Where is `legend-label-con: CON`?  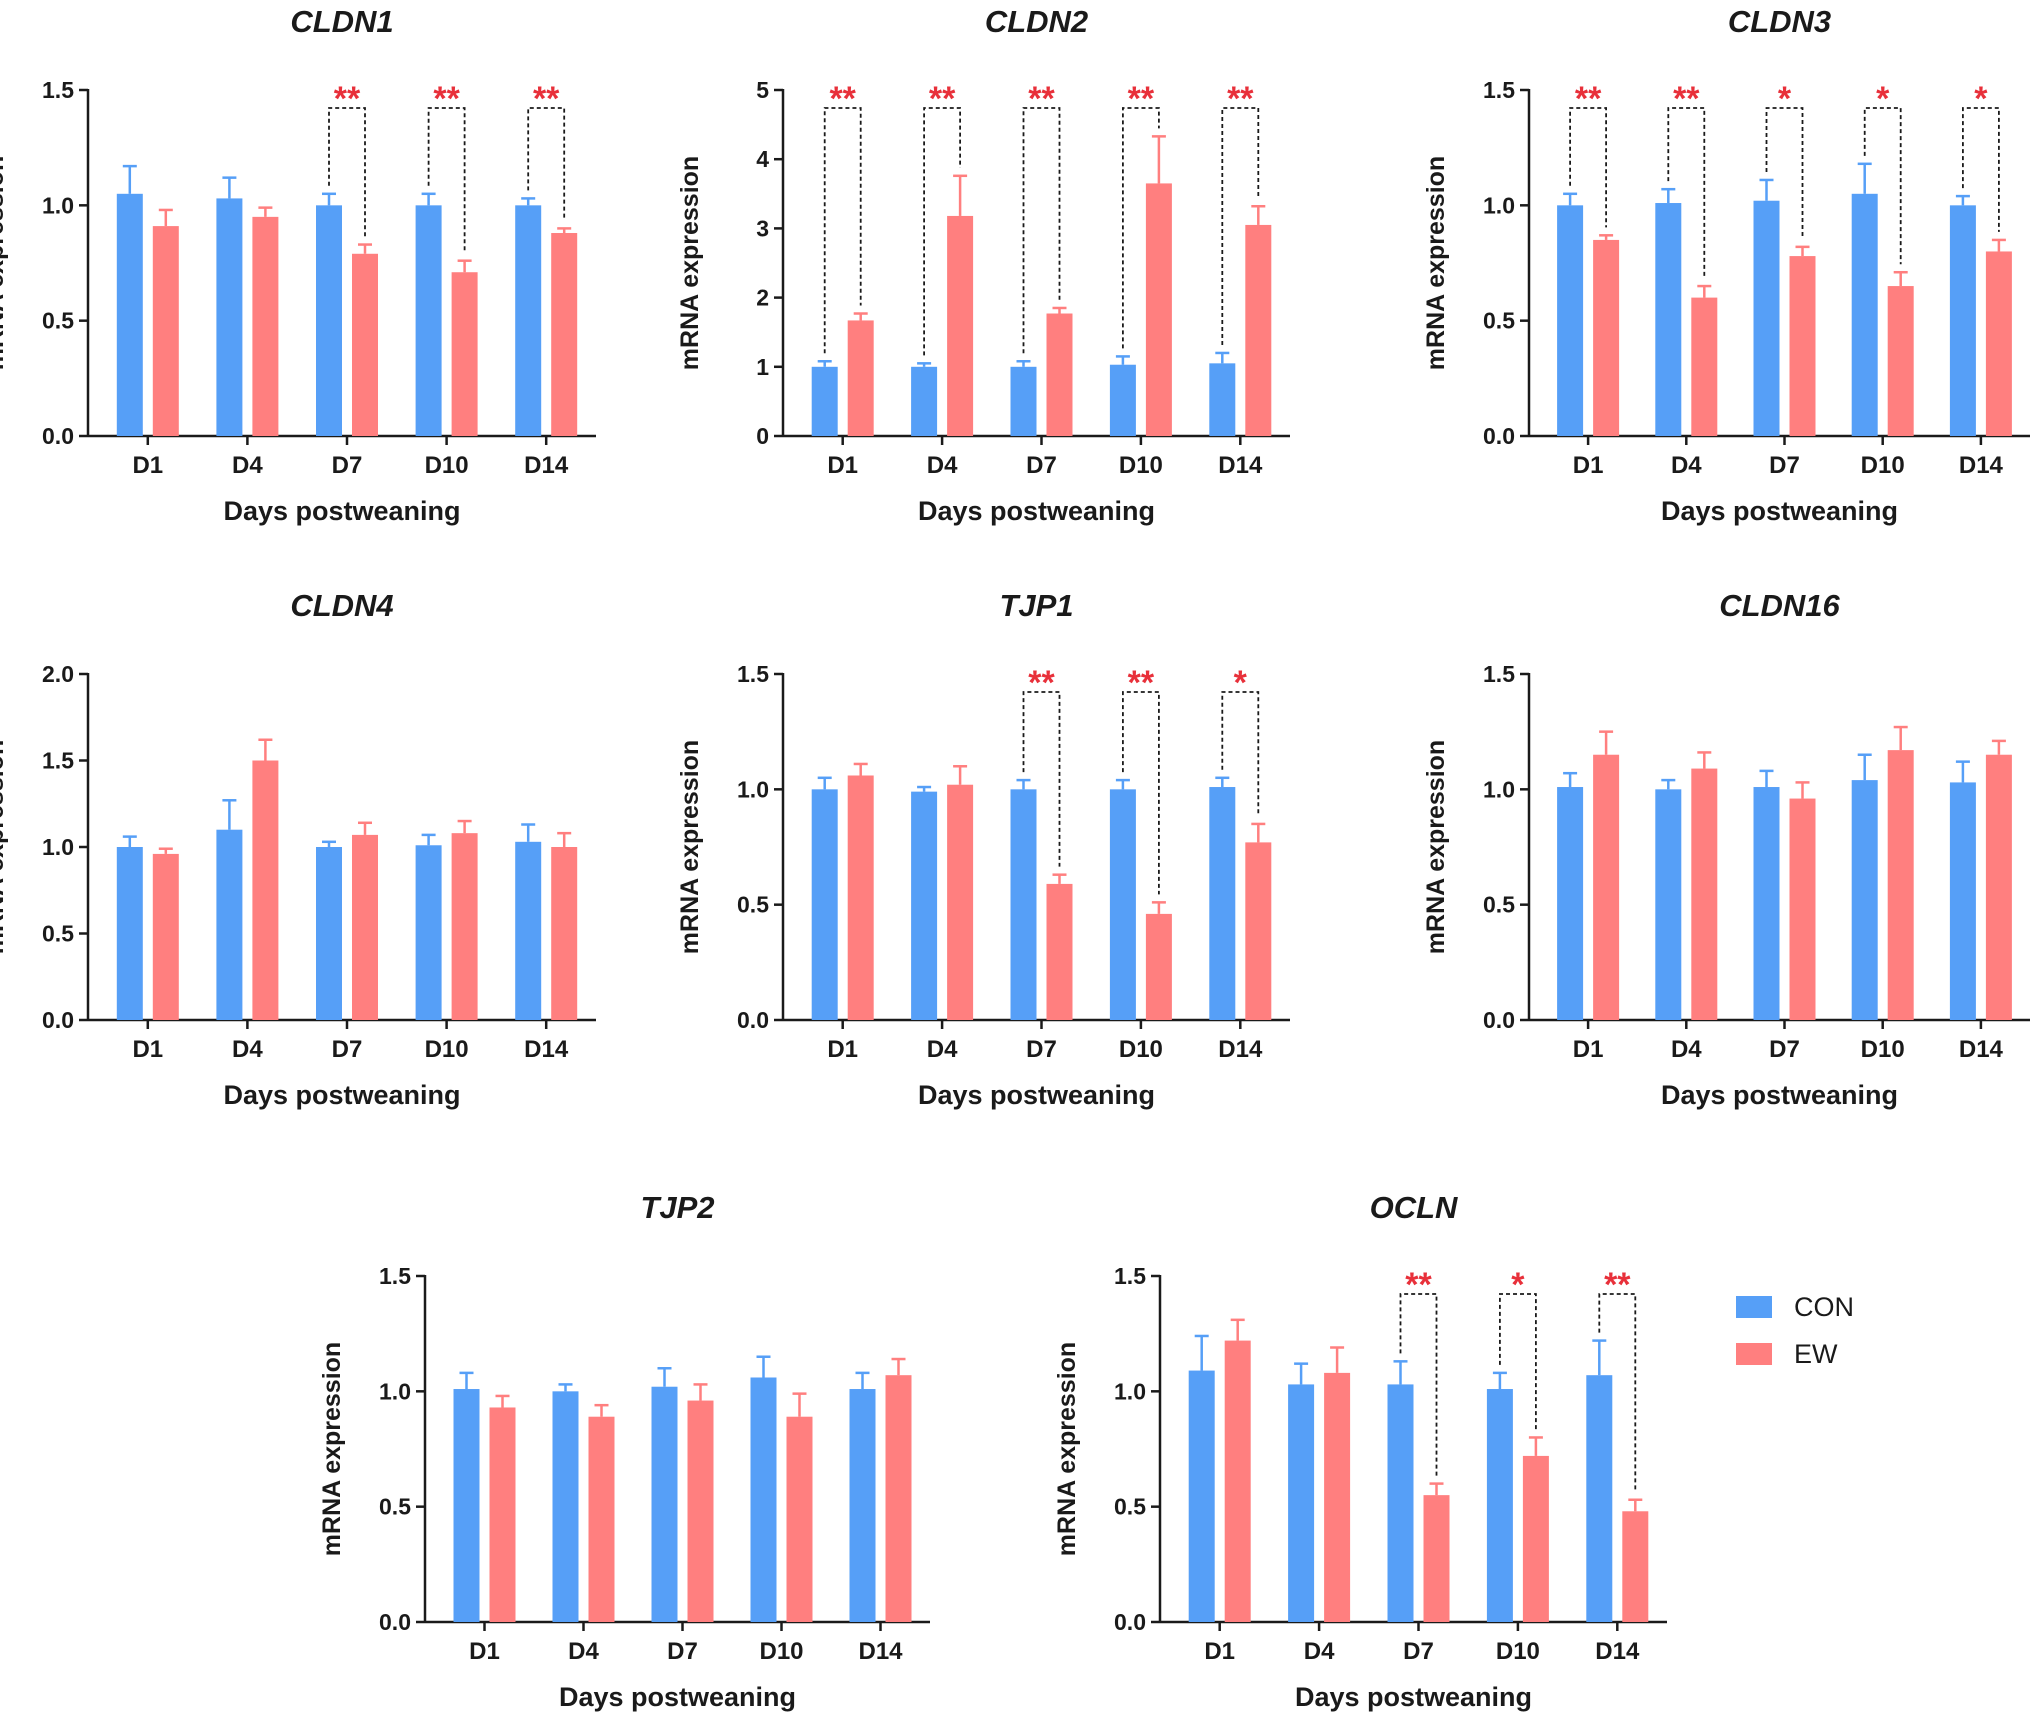
legend-label-con: CON is located at coordinates (1824, 1307).